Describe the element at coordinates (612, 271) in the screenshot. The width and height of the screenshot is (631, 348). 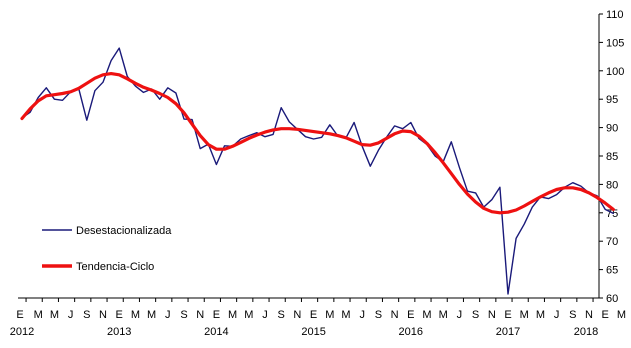
I see `y-tick-label: 65` at that location.